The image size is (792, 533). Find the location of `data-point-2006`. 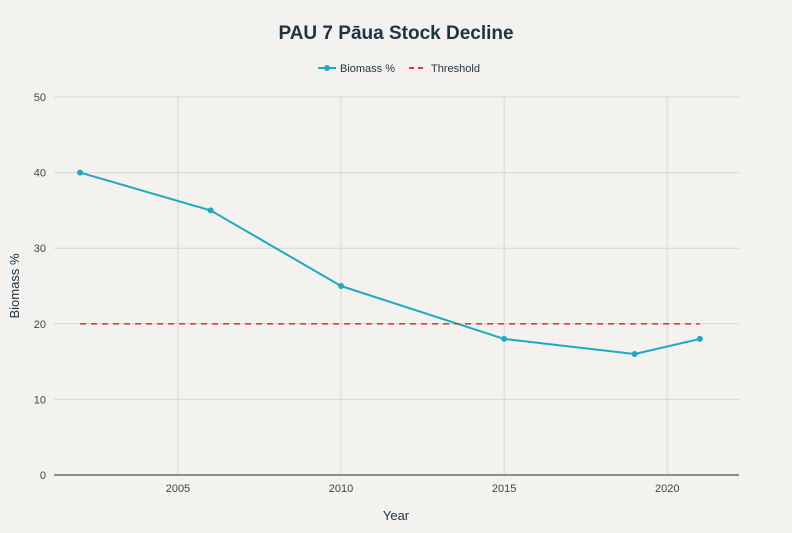

data-point-2006 is located at coordinates (210, 210).